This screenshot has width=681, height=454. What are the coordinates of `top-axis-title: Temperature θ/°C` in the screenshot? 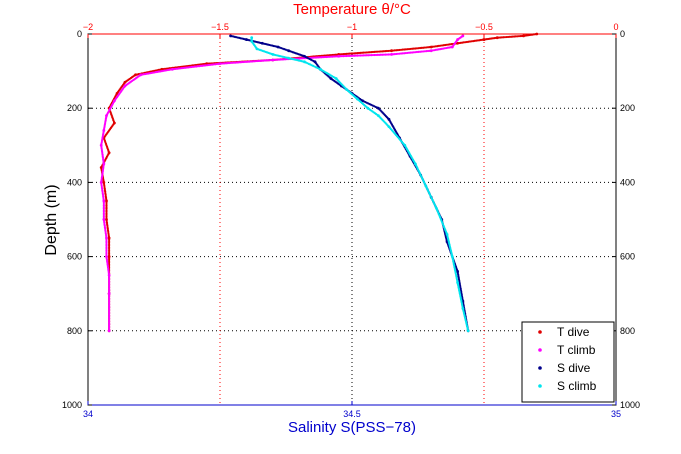 It's located at (352, 9).